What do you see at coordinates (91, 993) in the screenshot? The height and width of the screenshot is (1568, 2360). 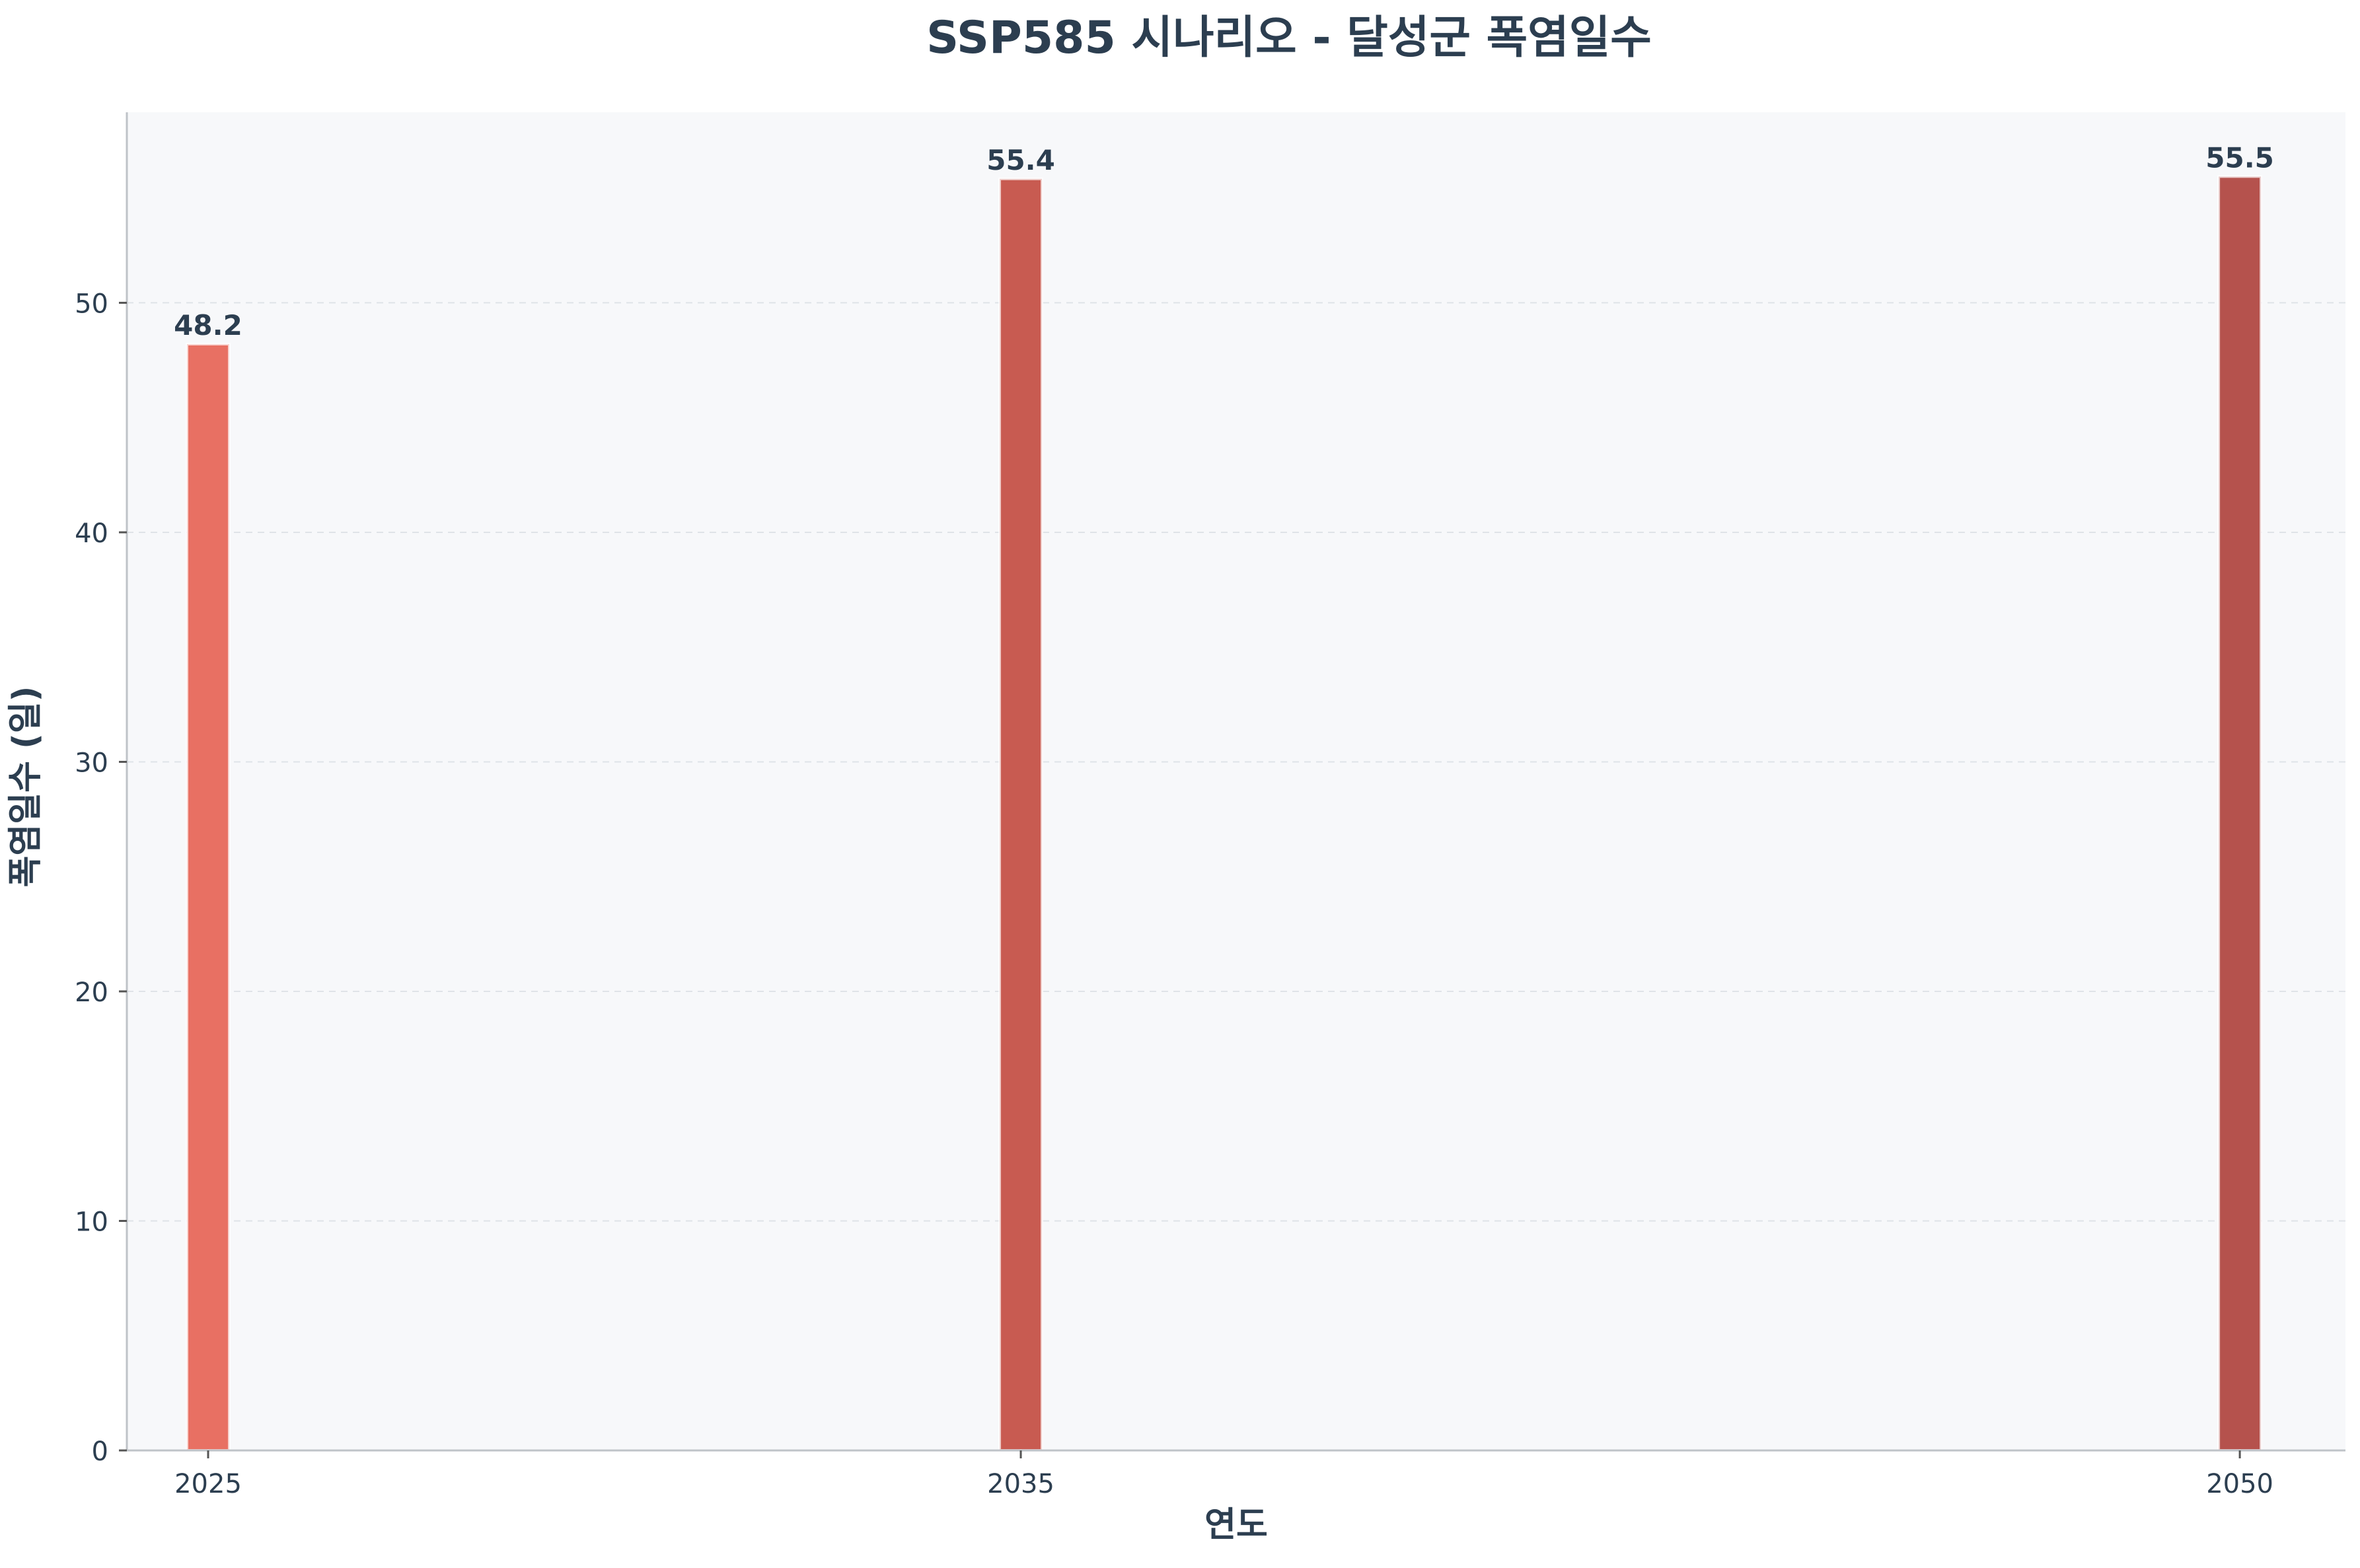 I see `y-tick-label: 20` at bounding box center [91, 993].